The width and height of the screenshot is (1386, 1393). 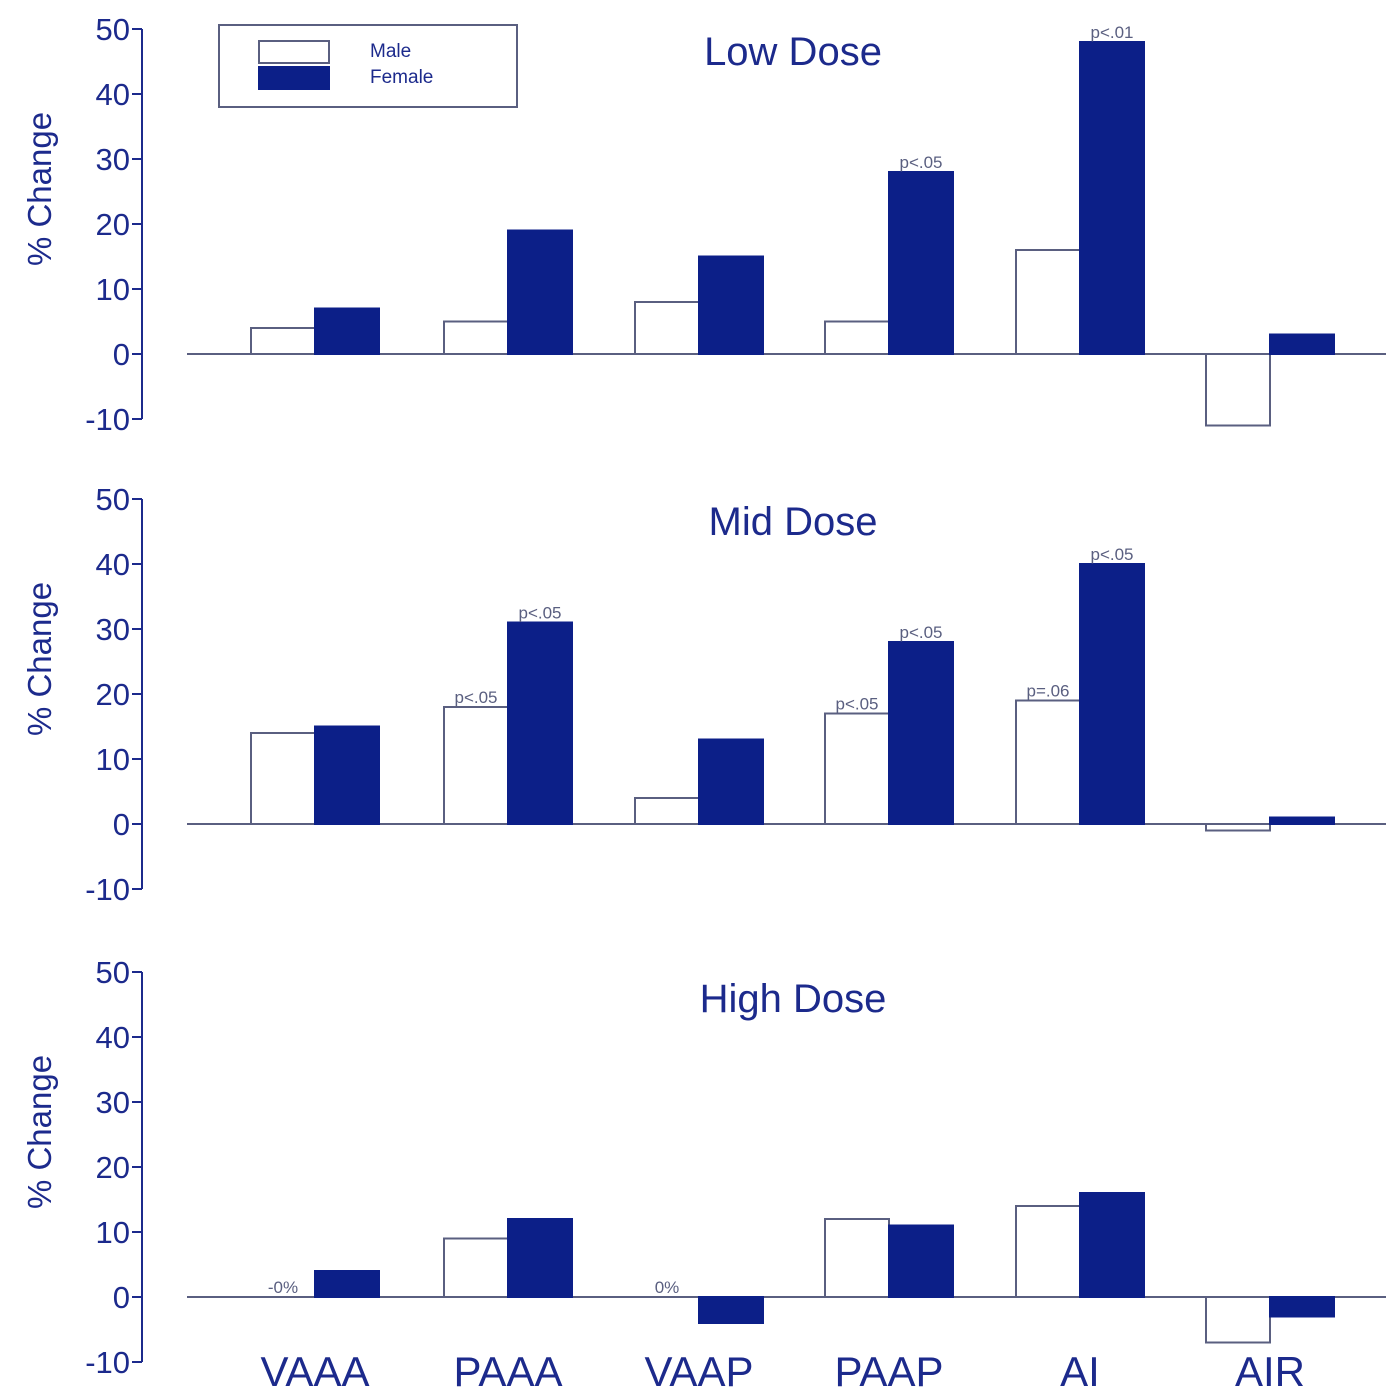 What do you see at coordinates (347, 1284) in the screenshot?
I see `high-dose-bar-vaaa-female` at bounding box center [347, 1284].